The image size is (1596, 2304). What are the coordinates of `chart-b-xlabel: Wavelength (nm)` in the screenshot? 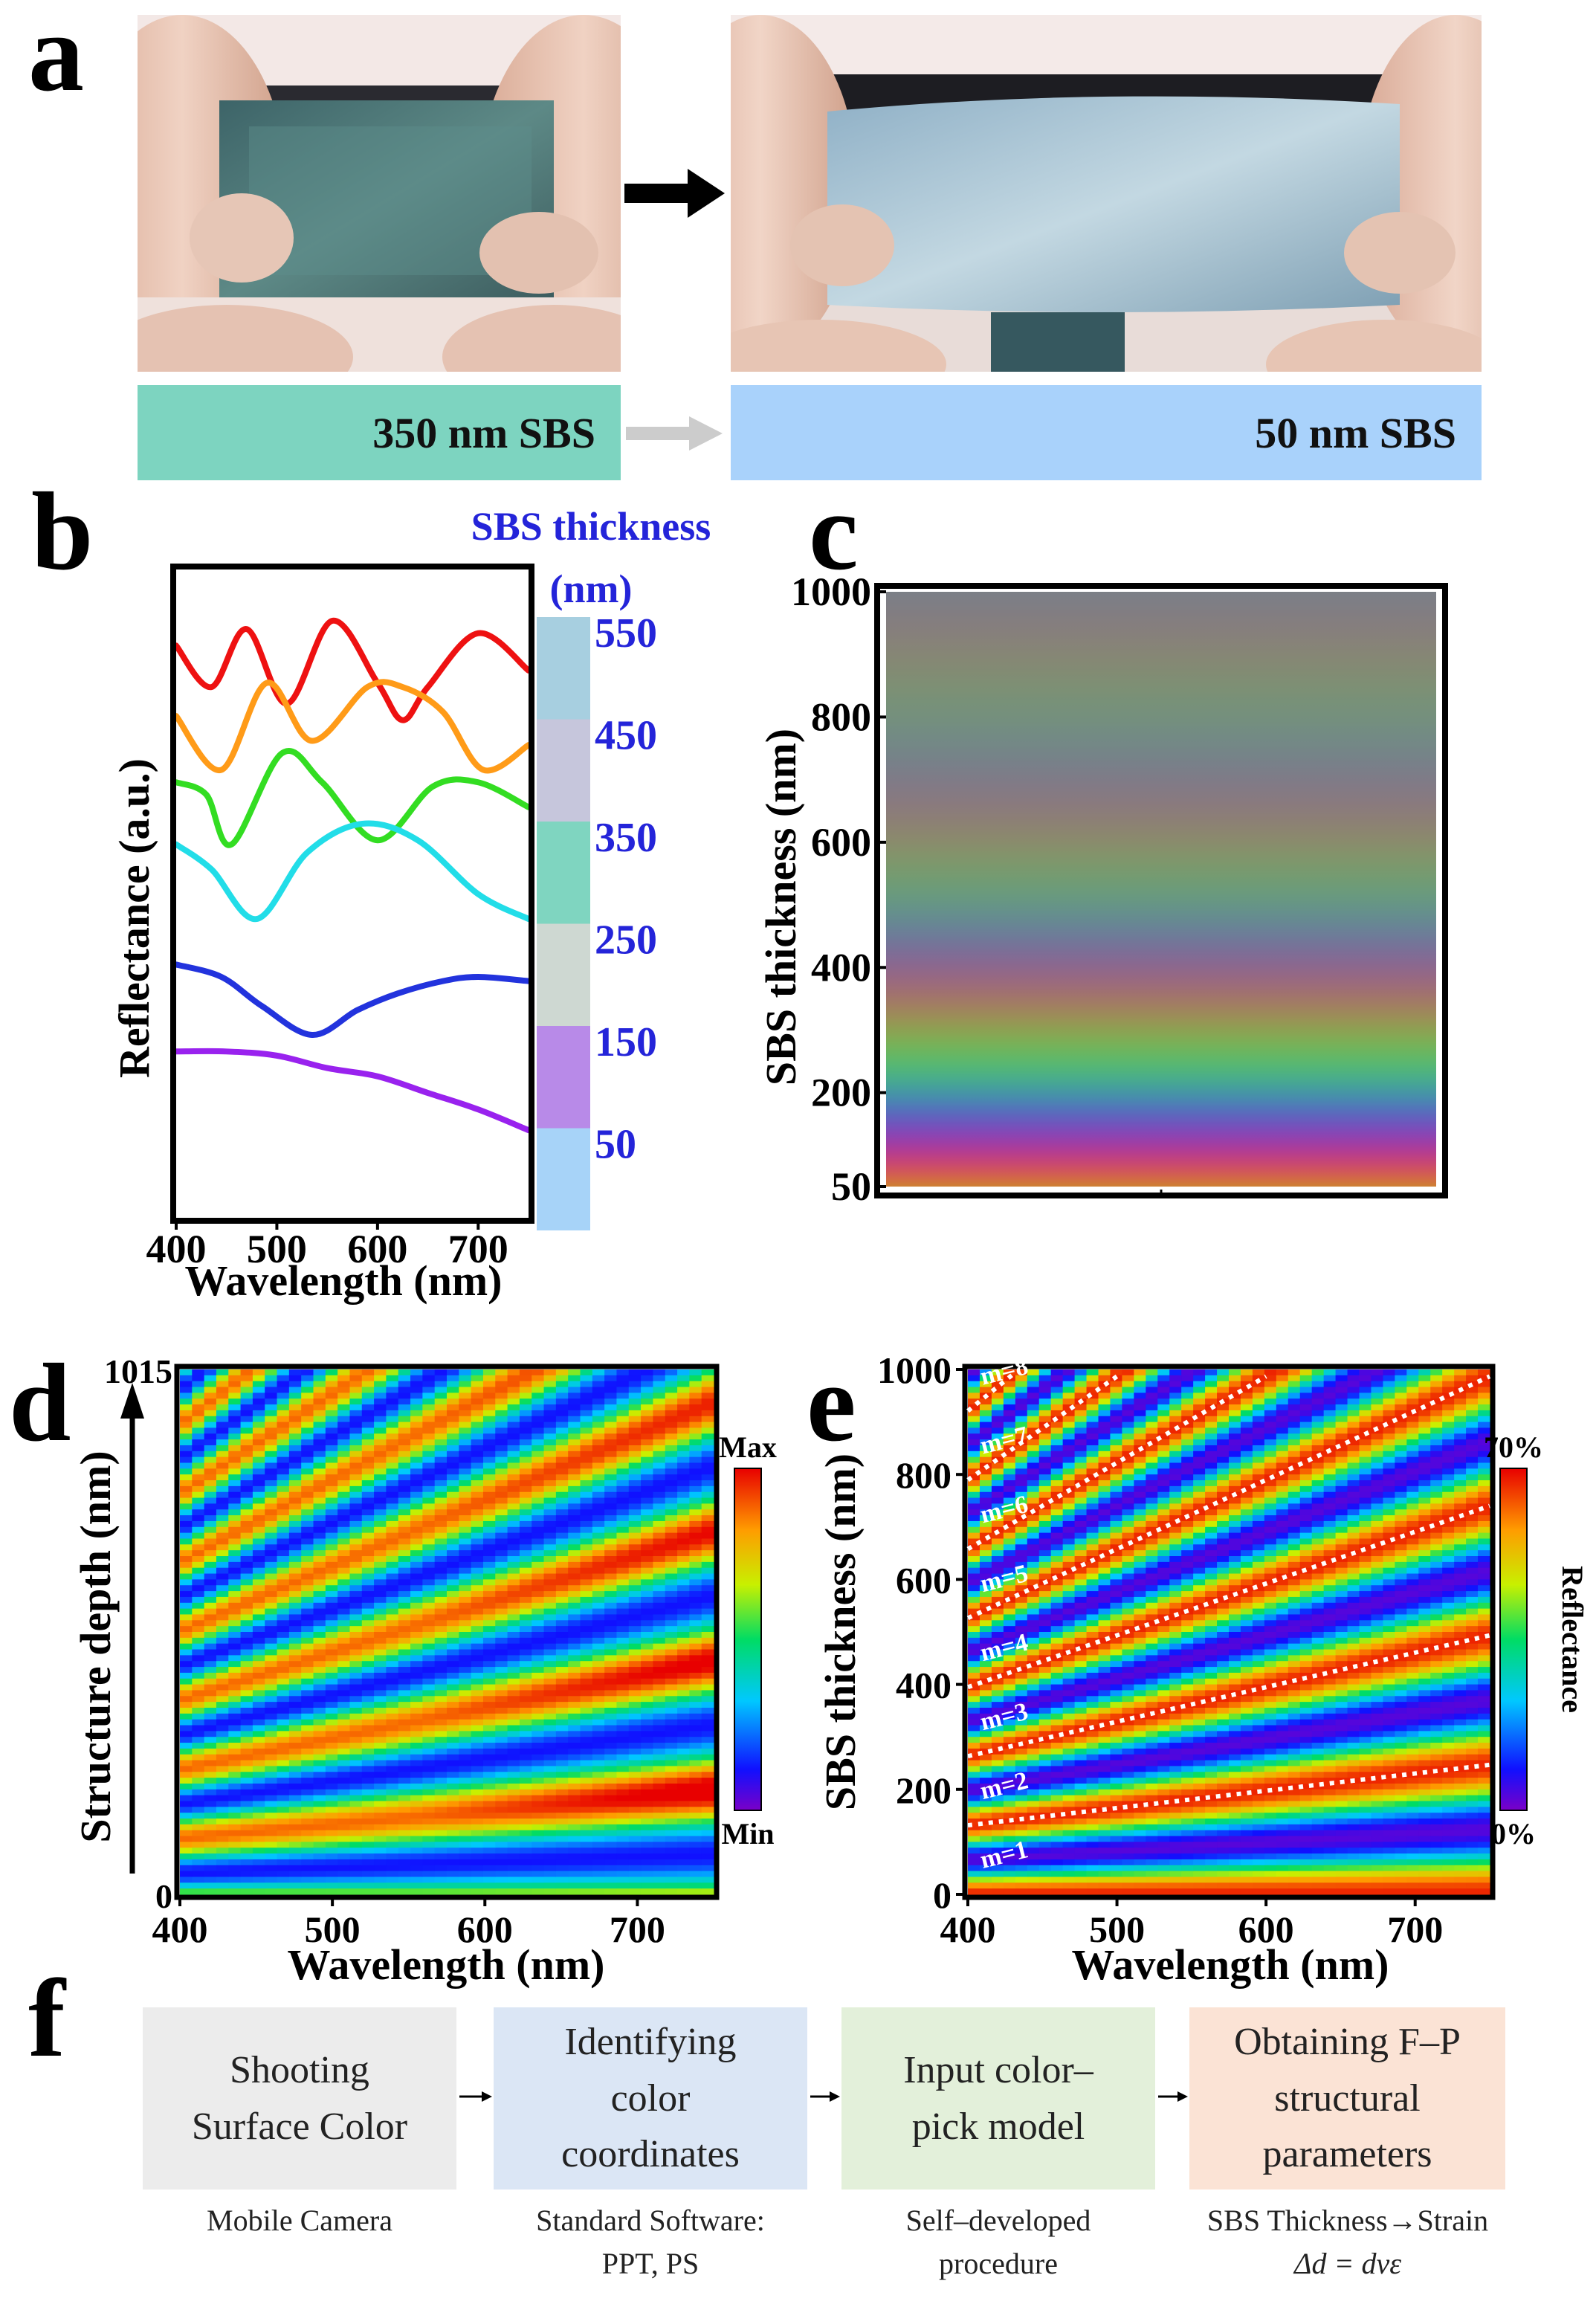 It's located at (344, 1280).